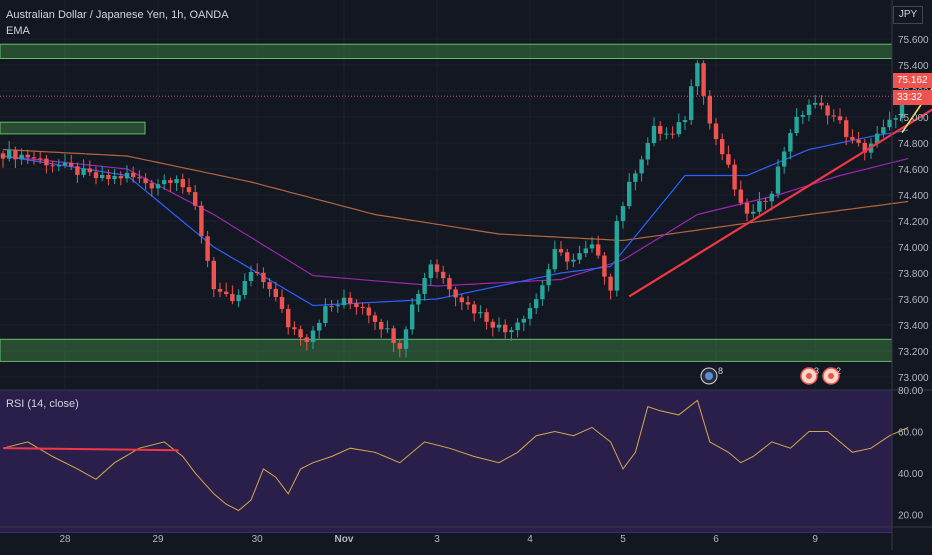 This screenshot has width=932, height=555. Describe the element at coordinates (912, 80) in the screenshot. I see `current-price-tag: 75.162` at that location.